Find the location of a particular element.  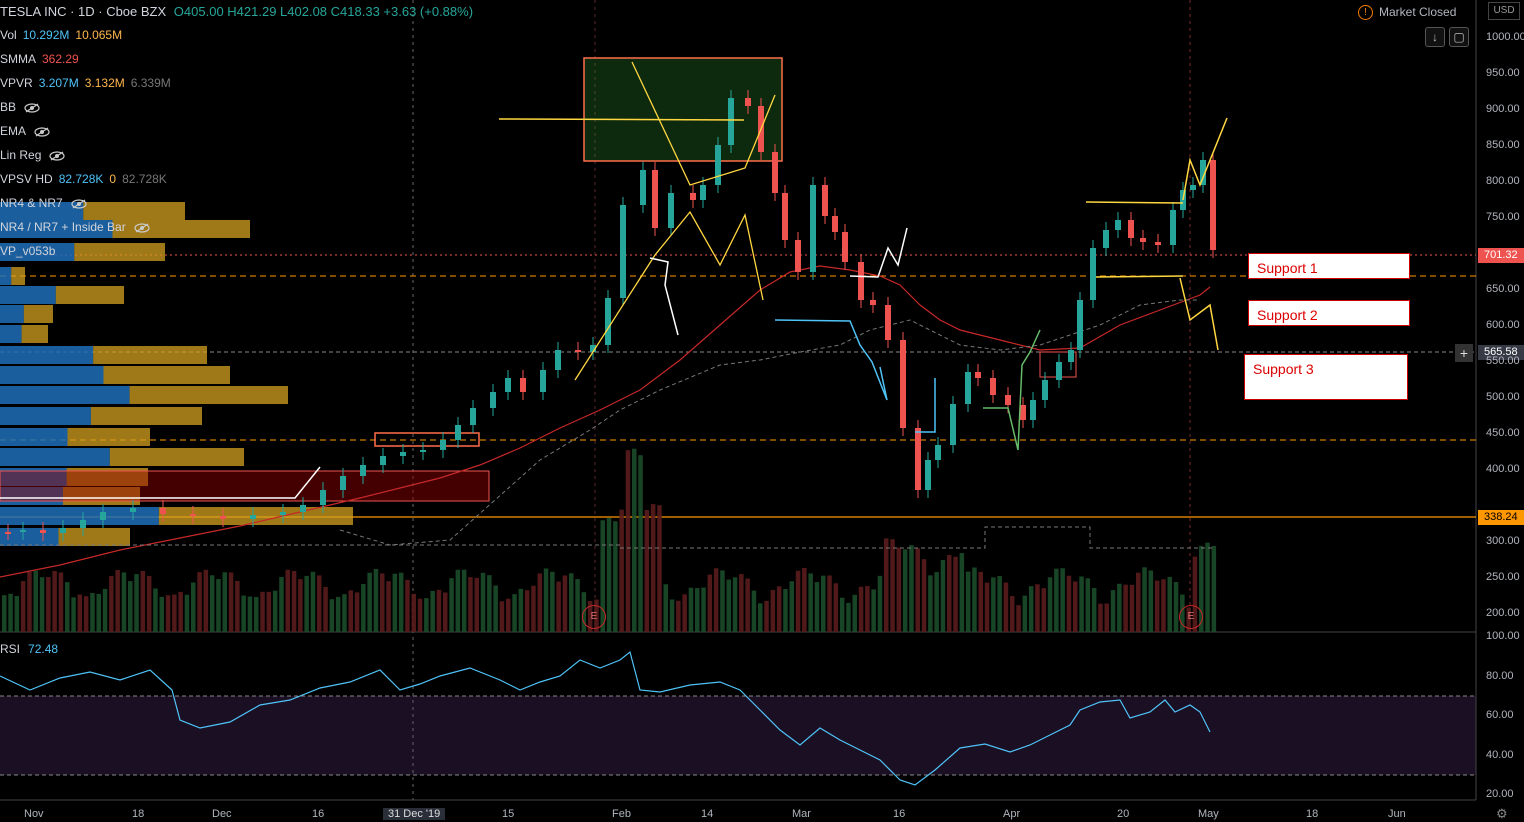

x-tick-label: Dec is located at coordinates (222, 814).